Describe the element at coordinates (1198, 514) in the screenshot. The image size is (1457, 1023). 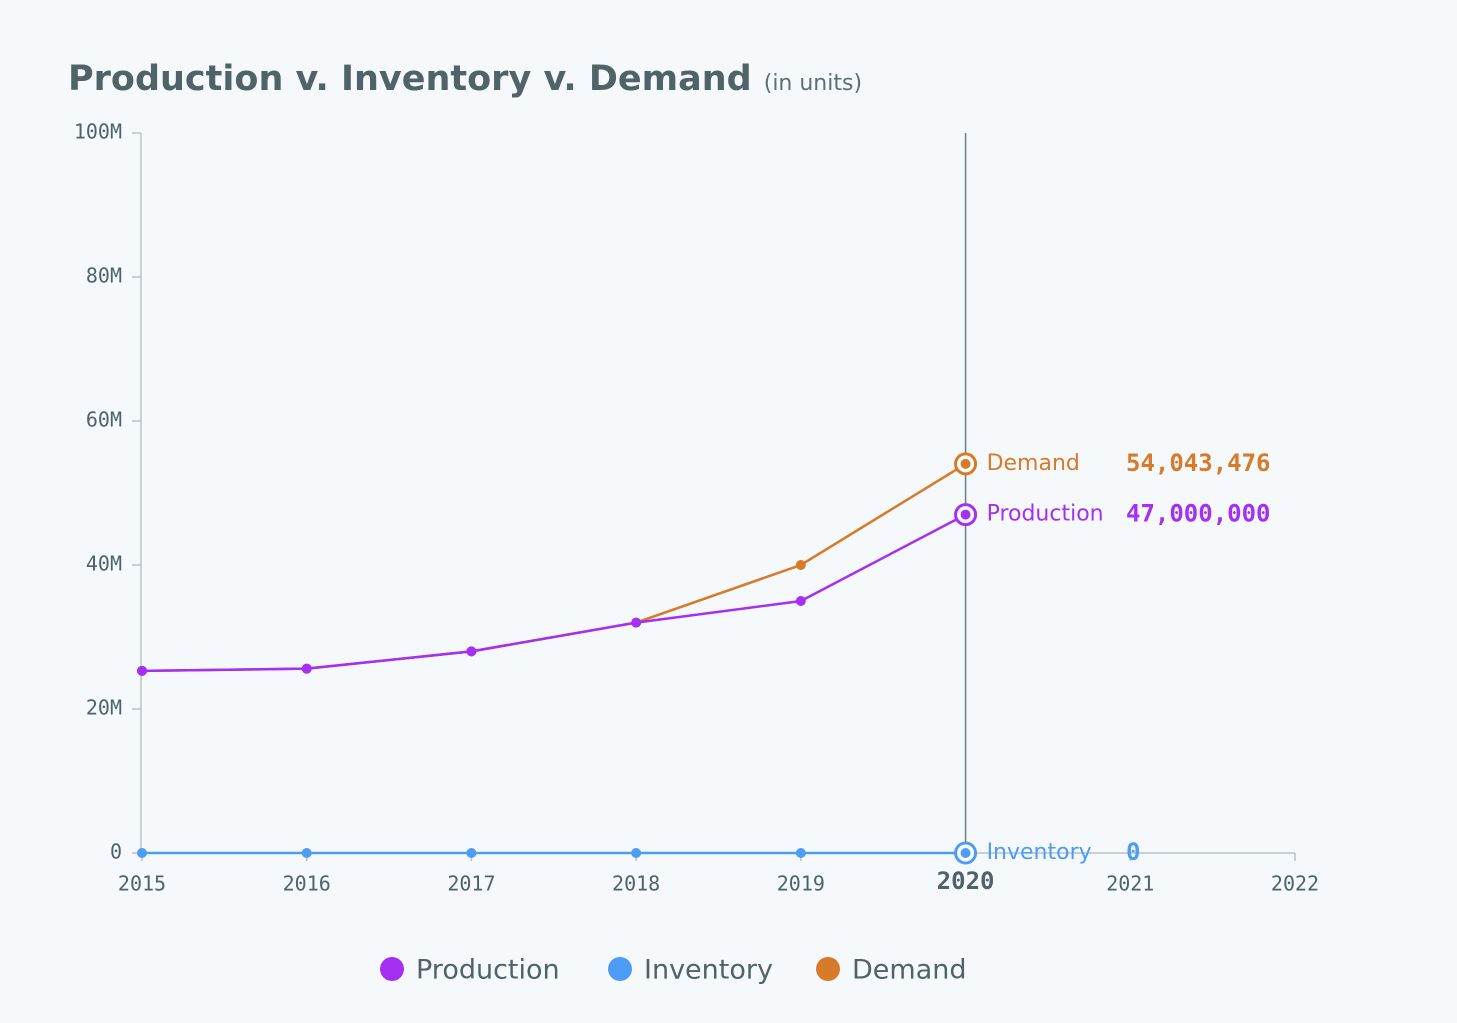
I see `tooltip-value: 47,000,000` at that location.